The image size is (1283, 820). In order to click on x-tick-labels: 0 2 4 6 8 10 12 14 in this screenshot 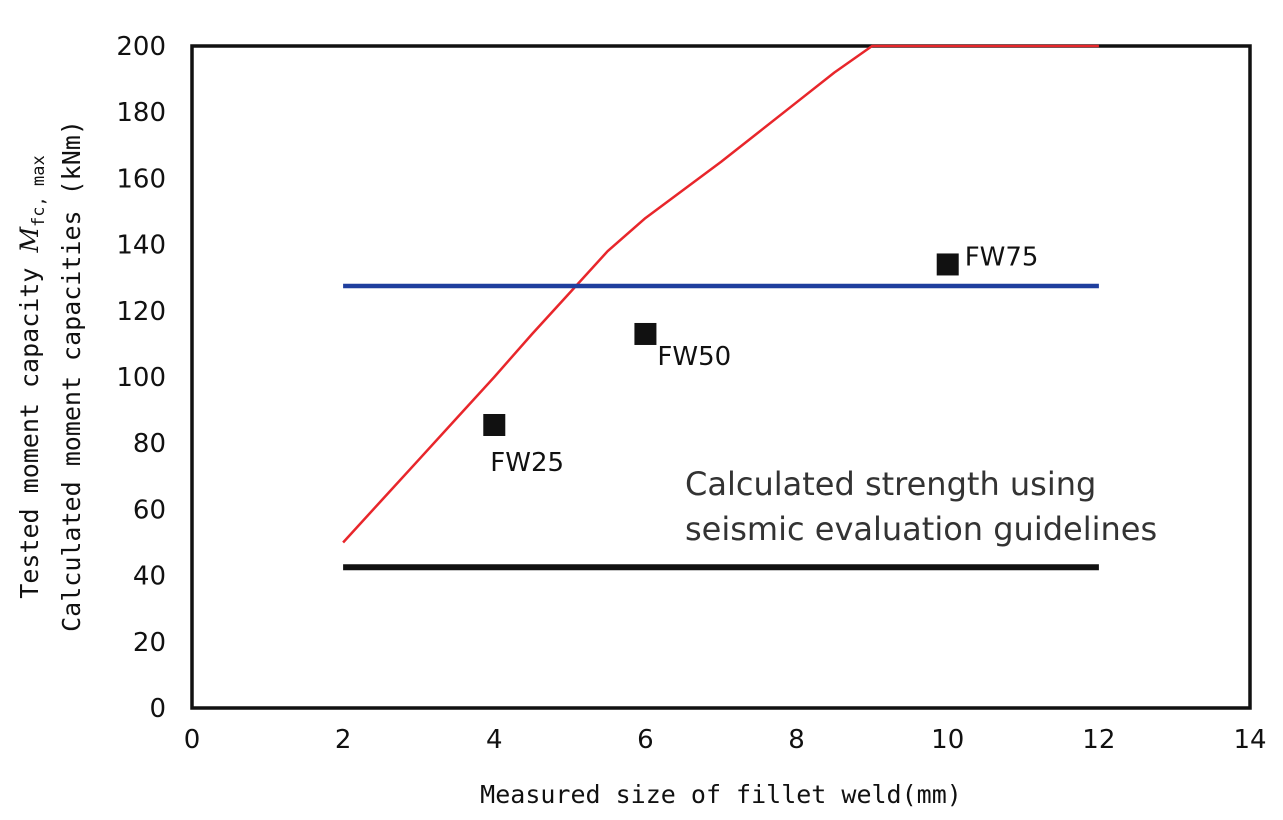, I will do `click(725, 740)`.